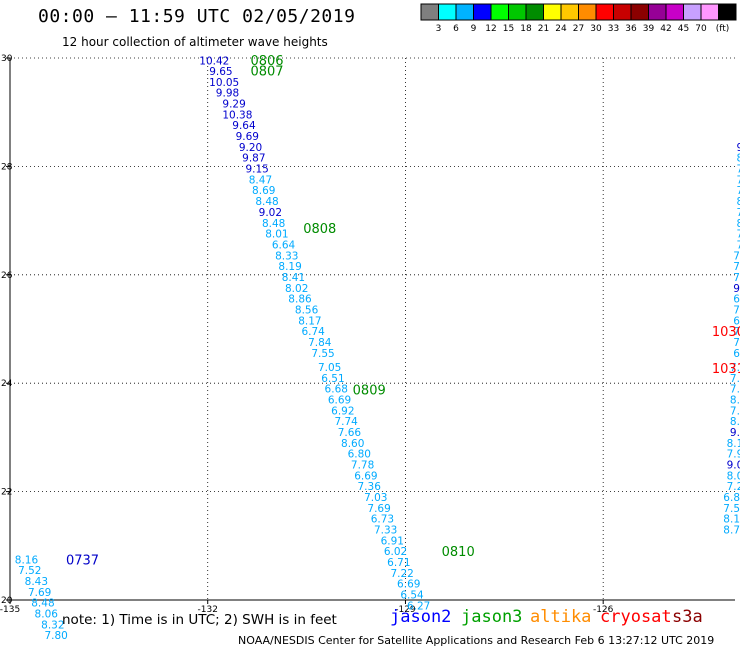 The height and width of the screenshot is (650, 740). What do you see at coordinates (7, 59) in the screenshot?
I see `y-tick-label: 30` at bounding box center [7, 59].